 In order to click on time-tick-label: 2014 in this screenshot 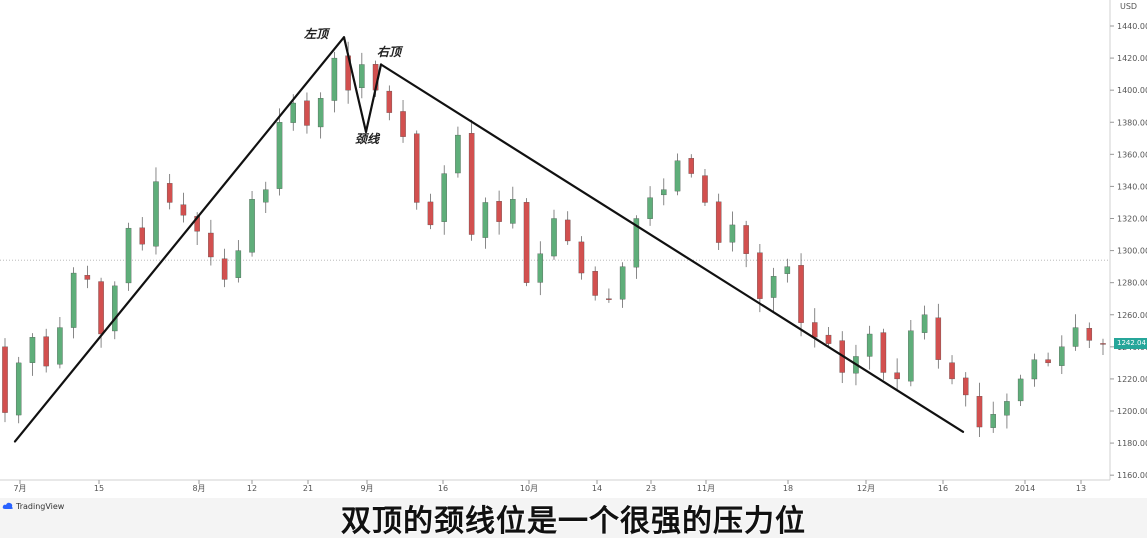, I will do `click(1025, 488)`.